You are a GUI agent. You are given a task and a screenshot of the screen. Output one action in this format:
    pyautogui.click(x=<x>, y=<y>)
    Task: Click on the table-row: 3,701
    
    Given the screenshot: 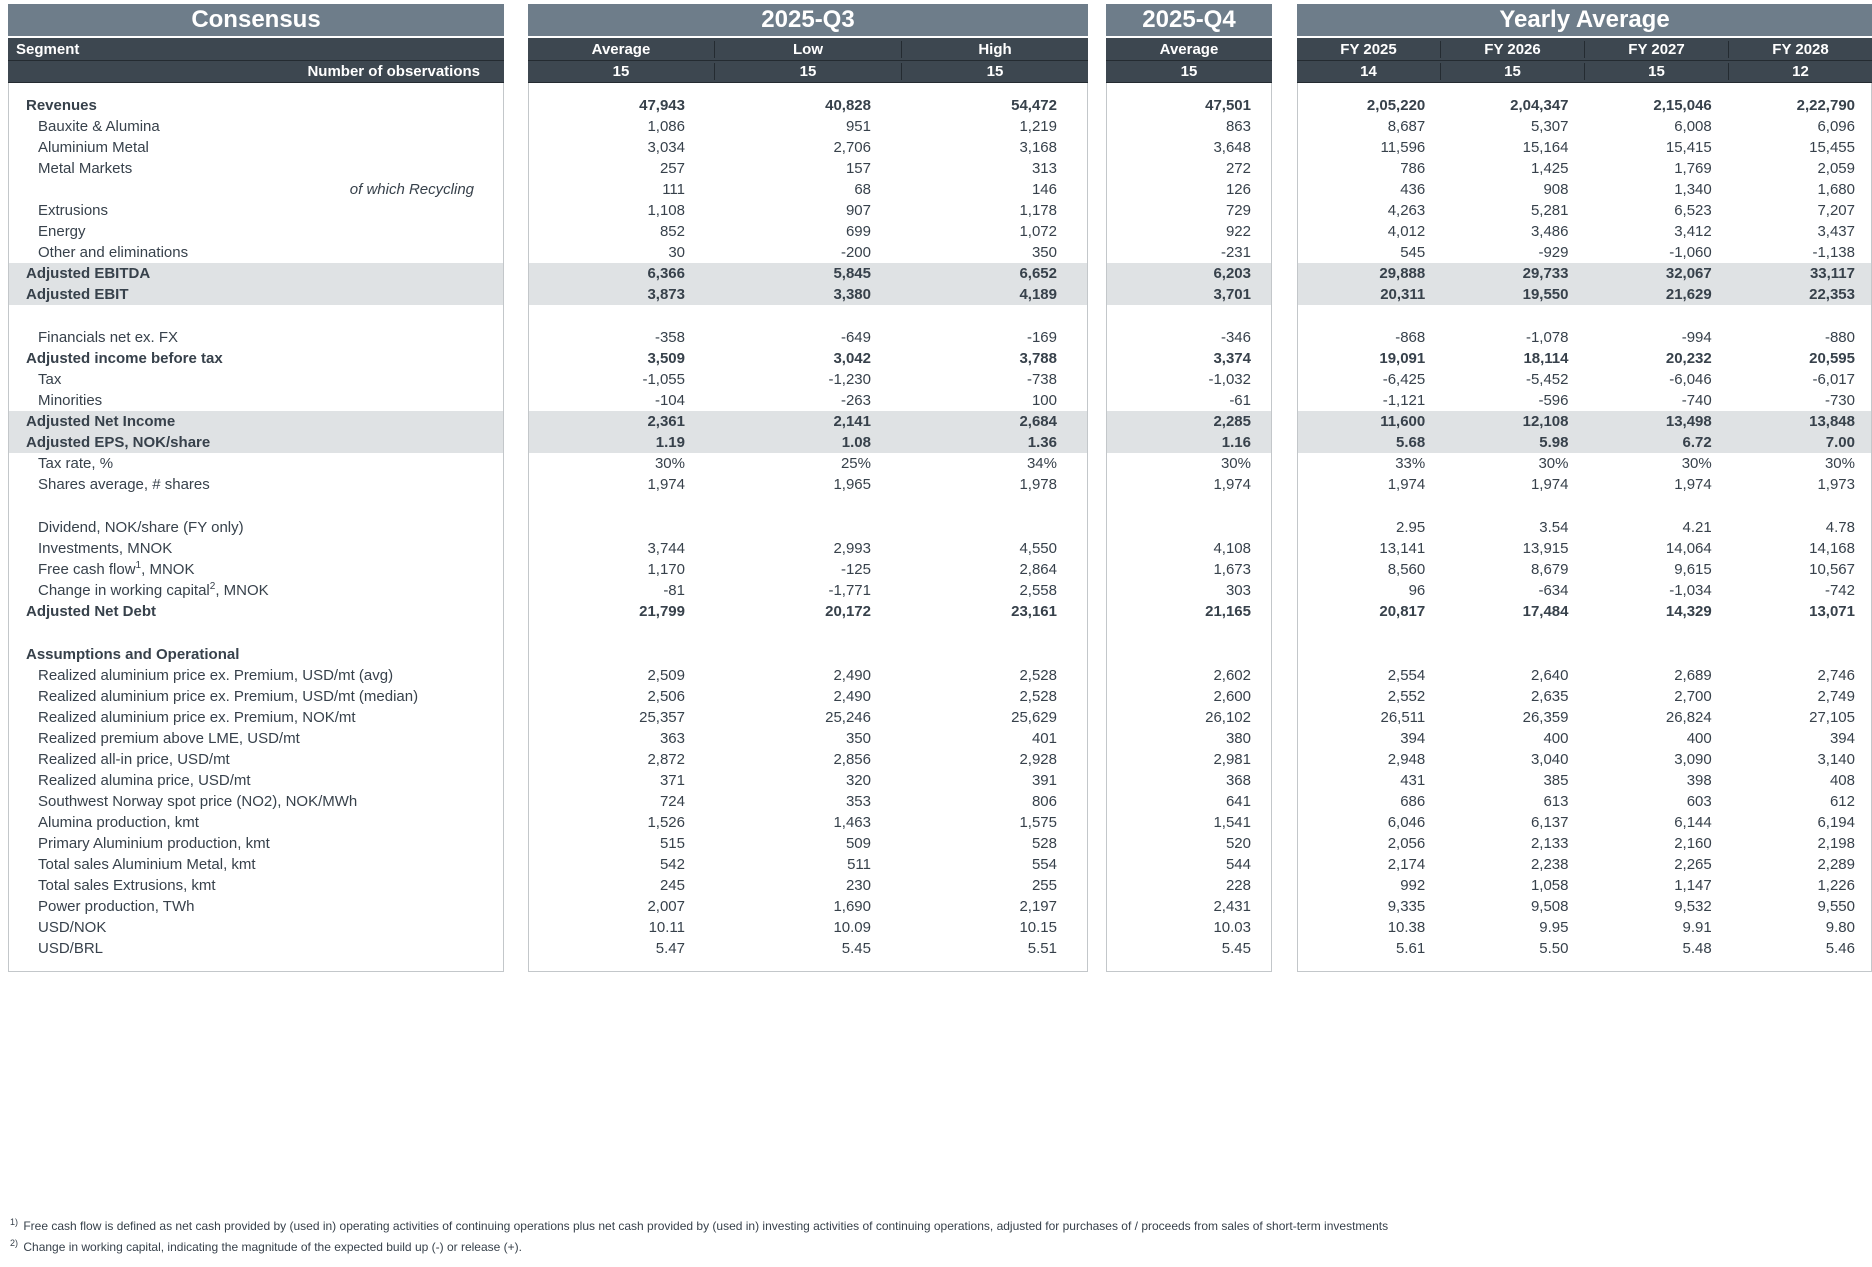 What is the action you would take?
    pyautogui.click(x=1189, y=294)
    